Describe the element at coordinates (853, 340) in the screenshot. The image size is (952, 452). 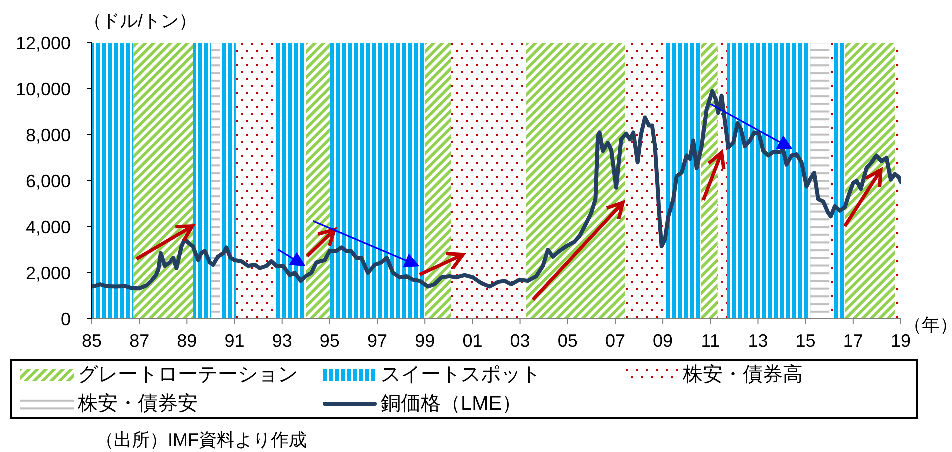
I see `x-tick-label: 17` at that location.